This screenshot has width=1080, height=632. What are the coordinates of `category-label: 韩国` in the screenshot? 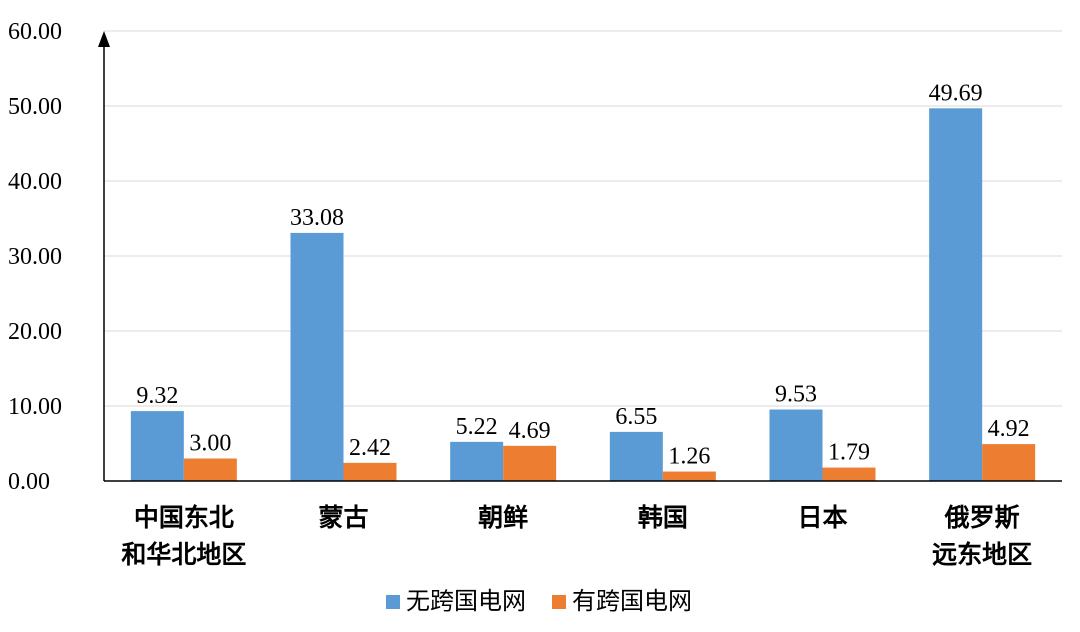 It's located at (663, 517).